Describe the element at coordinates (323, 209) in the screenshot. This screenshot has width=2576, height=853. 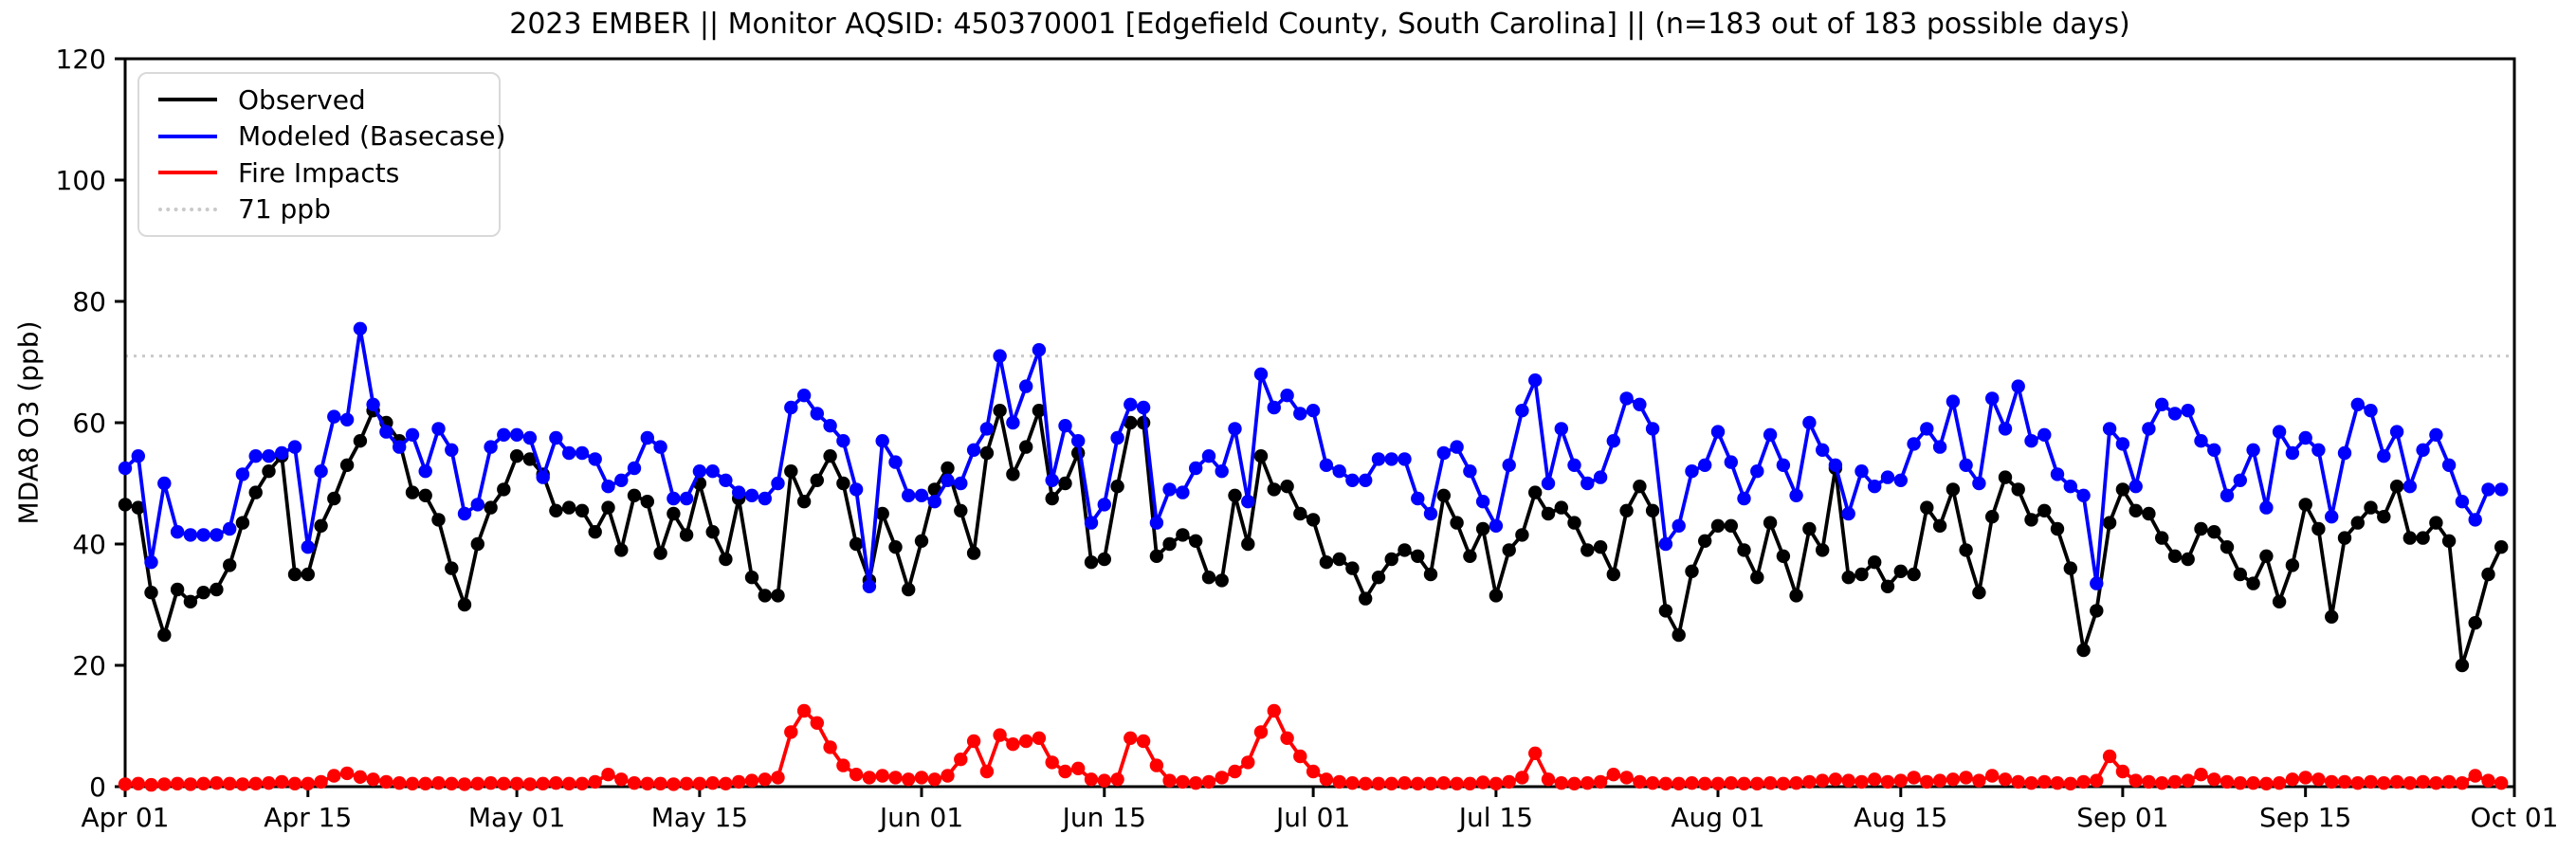
I see `legend-item-threshold: 71 ppb` at that location.